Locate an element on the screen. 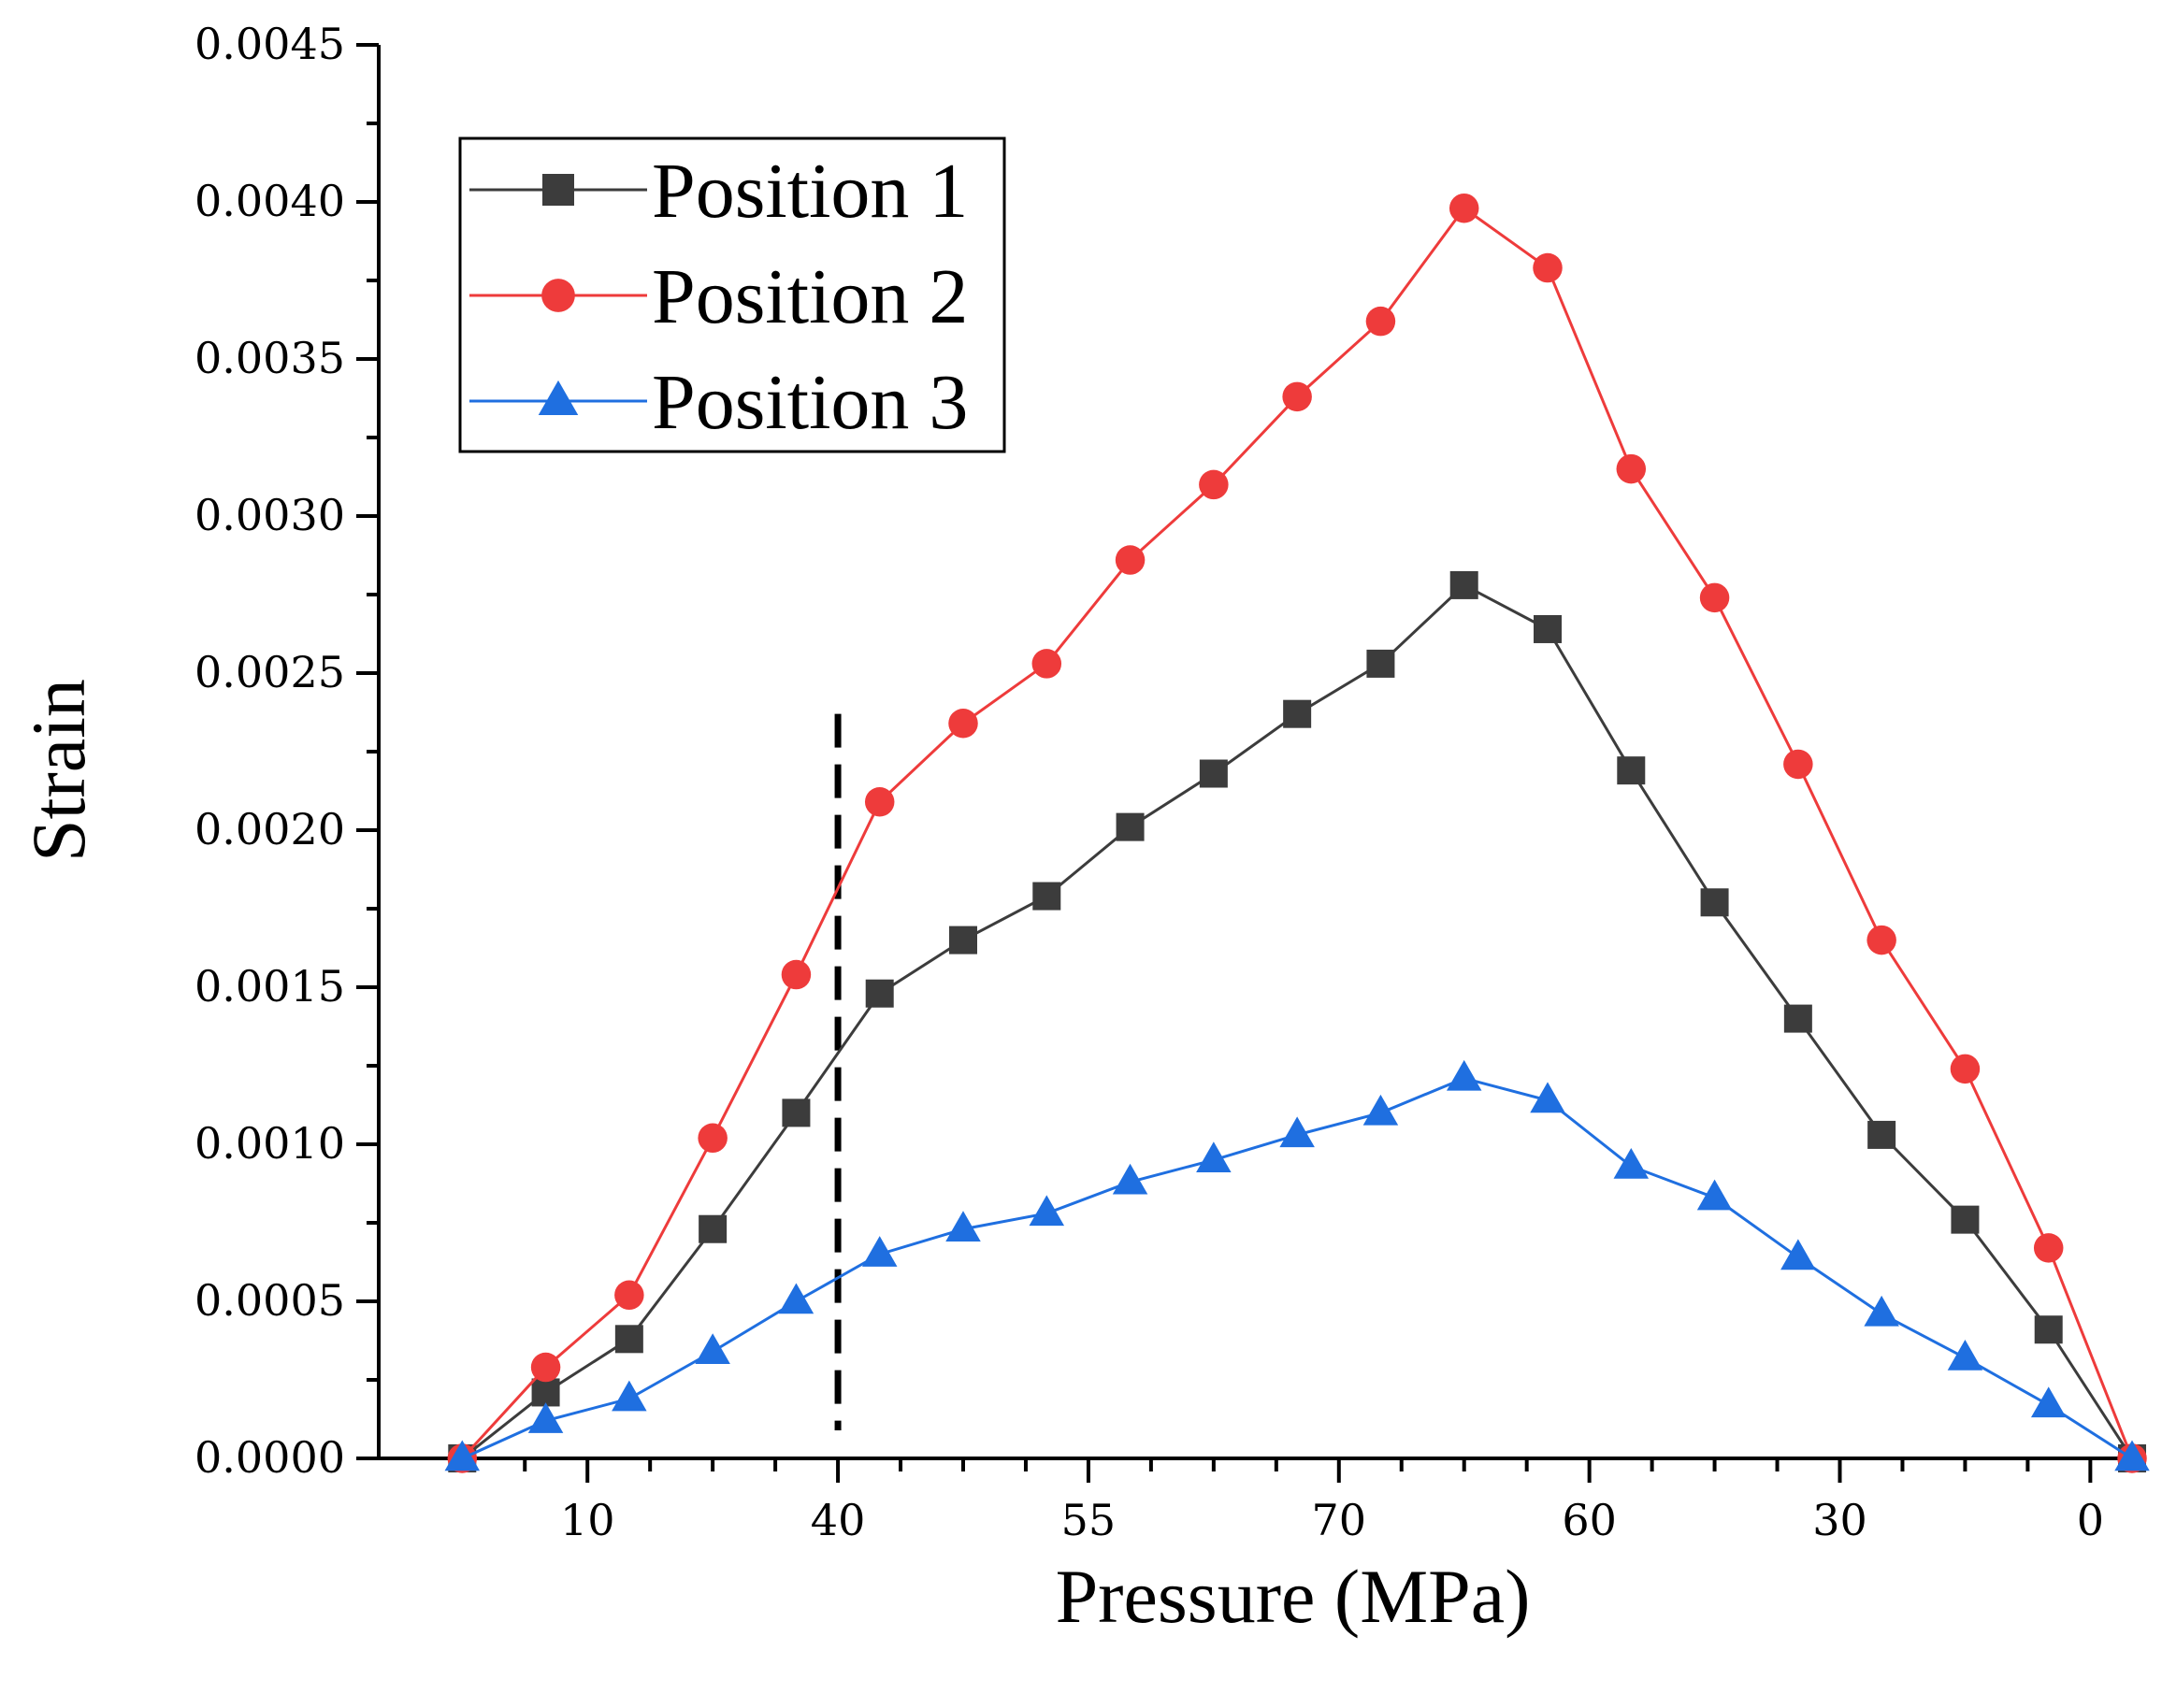  x-axis-title: Pressure (MPa) is located at coordinates (1294, 1596).